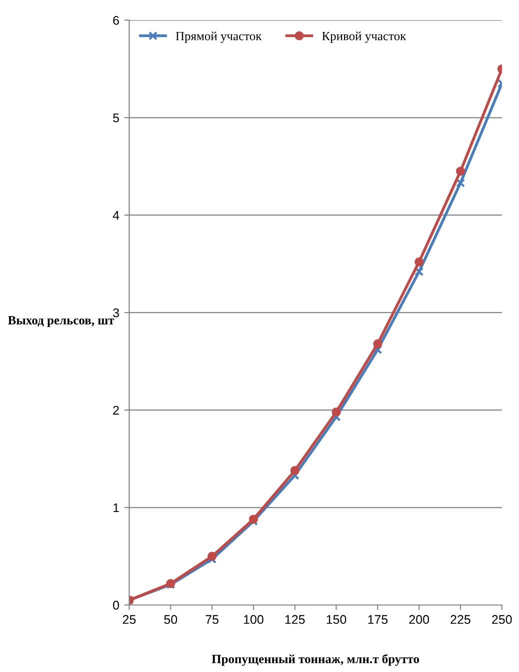 The image size is (519, 672). Describe the element at coordinates (116, 507) in the screenshot. I see `y-tick-label: 1` at that location.